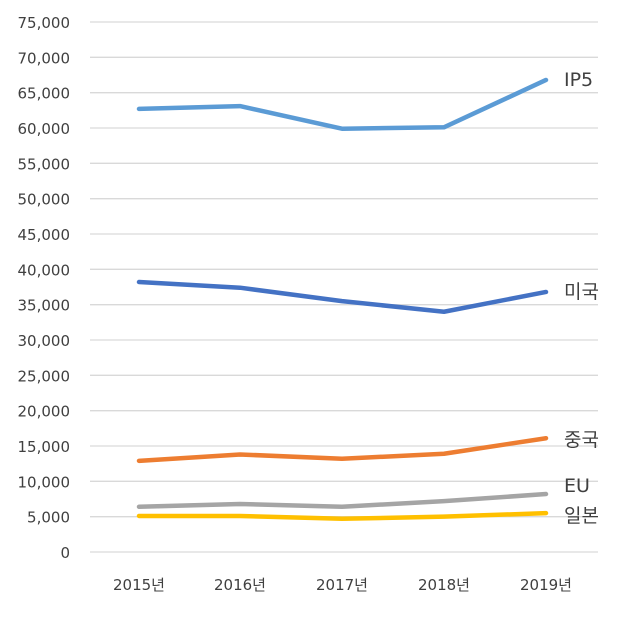  Describe the element at coordinates (44, 23) in the screenshot. I see `y-tick-label: 75,000` at that location.